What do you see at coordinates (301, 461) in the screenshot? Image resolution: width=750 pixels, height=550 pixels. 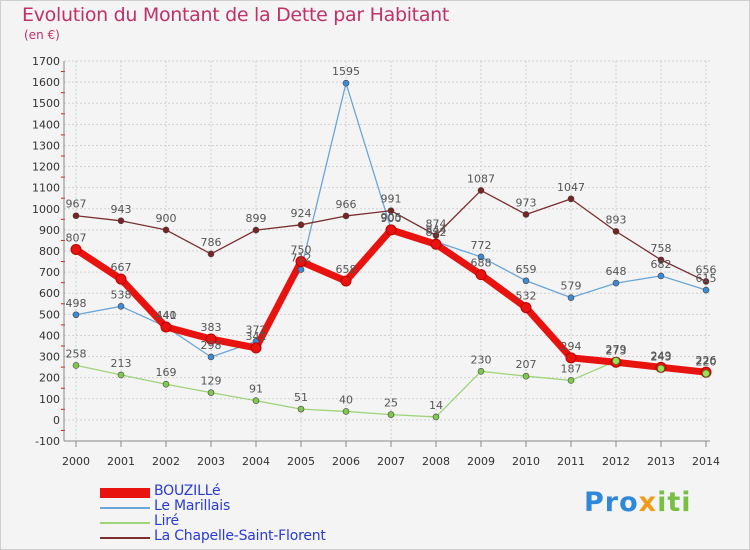 I see `x-tick-label: 2005` at bounding box center [301, 461].